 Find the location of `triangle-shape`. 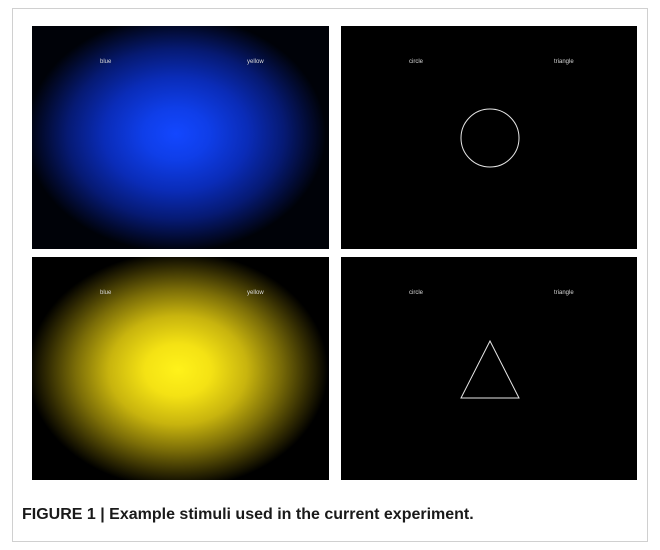

triangle-shape is located at coordinates (490, 369).